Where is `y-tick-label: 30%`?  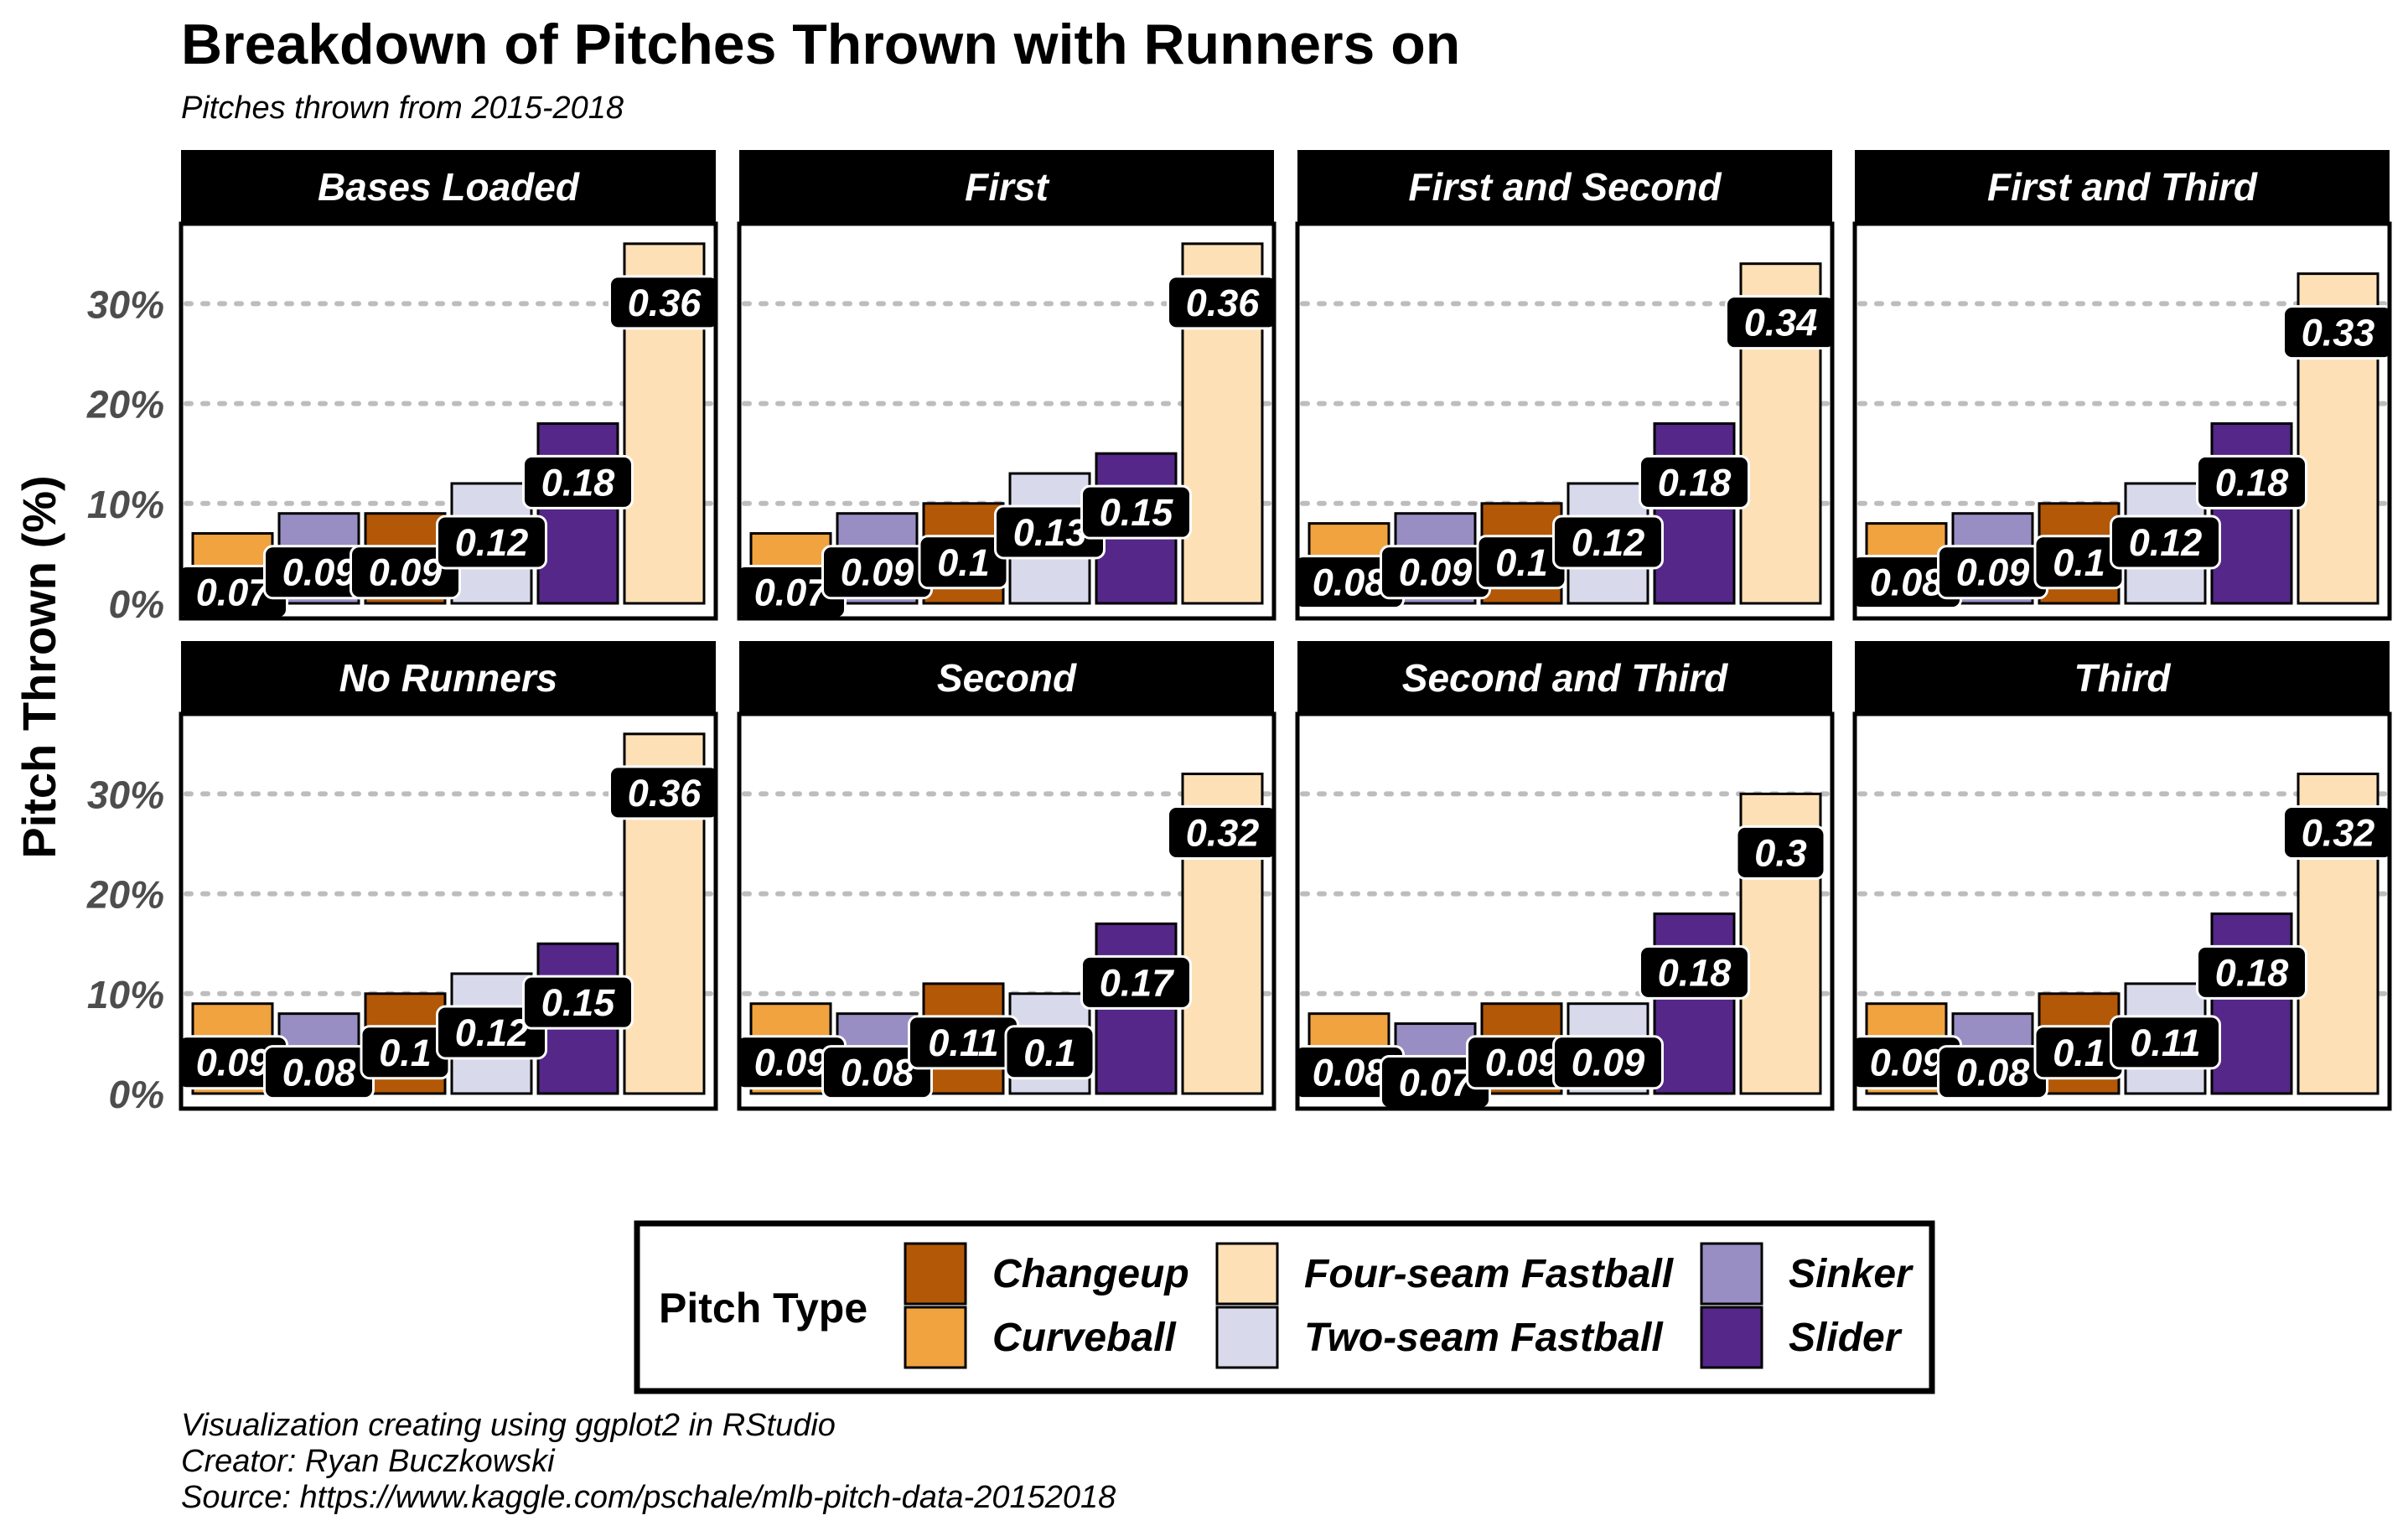
y-tick-label: 30% is located at coordinates (126, 304).